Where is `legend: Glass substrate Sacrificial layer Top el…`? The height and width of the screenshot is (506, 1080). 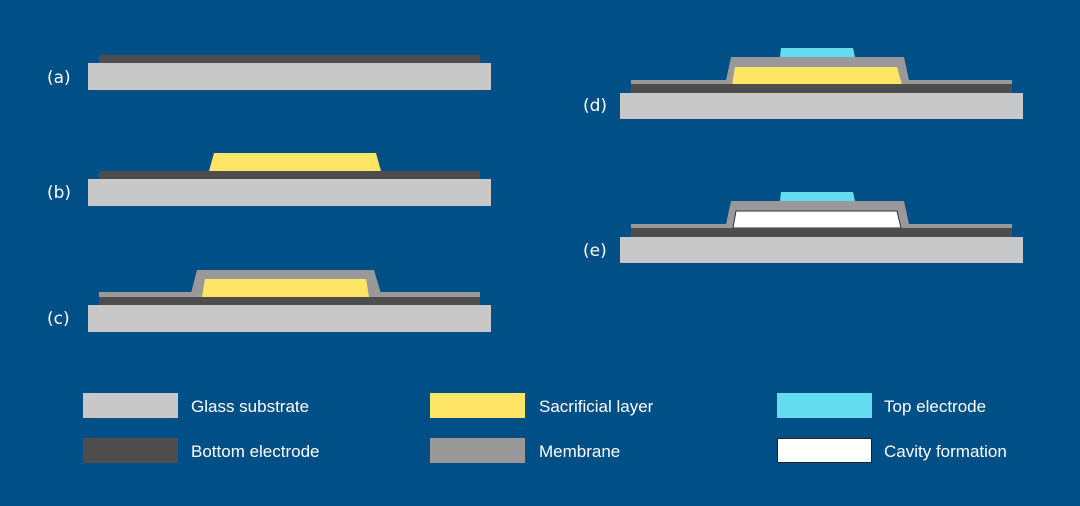
legend: Glass substrate Sacrificial layer Top el… is located at coordinates (545, 428).